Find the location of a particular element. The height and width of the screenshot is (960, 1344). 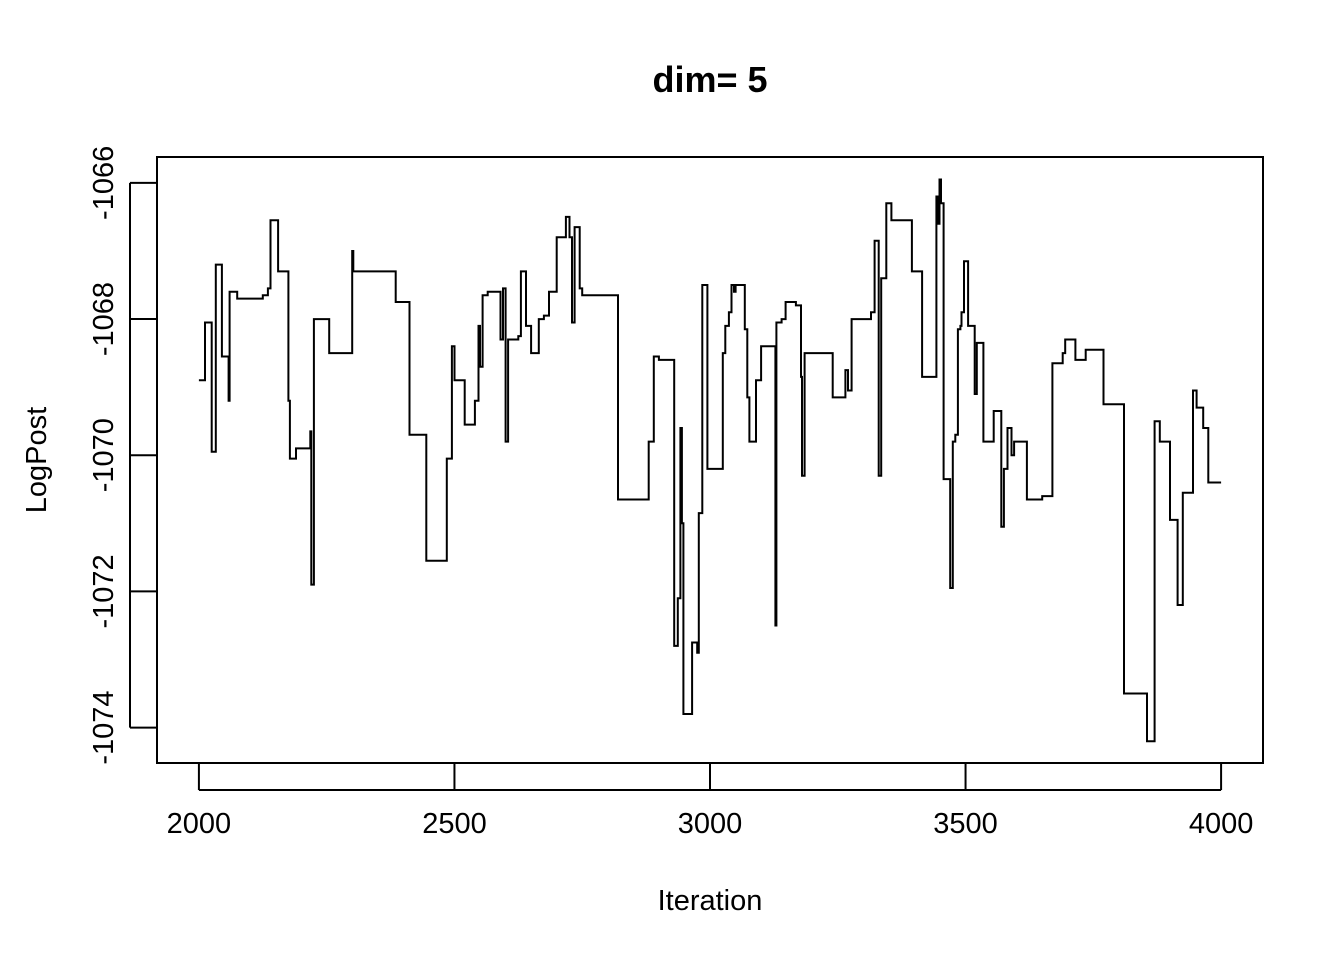

chart-title: dim= 5 is located at coordinates (709, 79).